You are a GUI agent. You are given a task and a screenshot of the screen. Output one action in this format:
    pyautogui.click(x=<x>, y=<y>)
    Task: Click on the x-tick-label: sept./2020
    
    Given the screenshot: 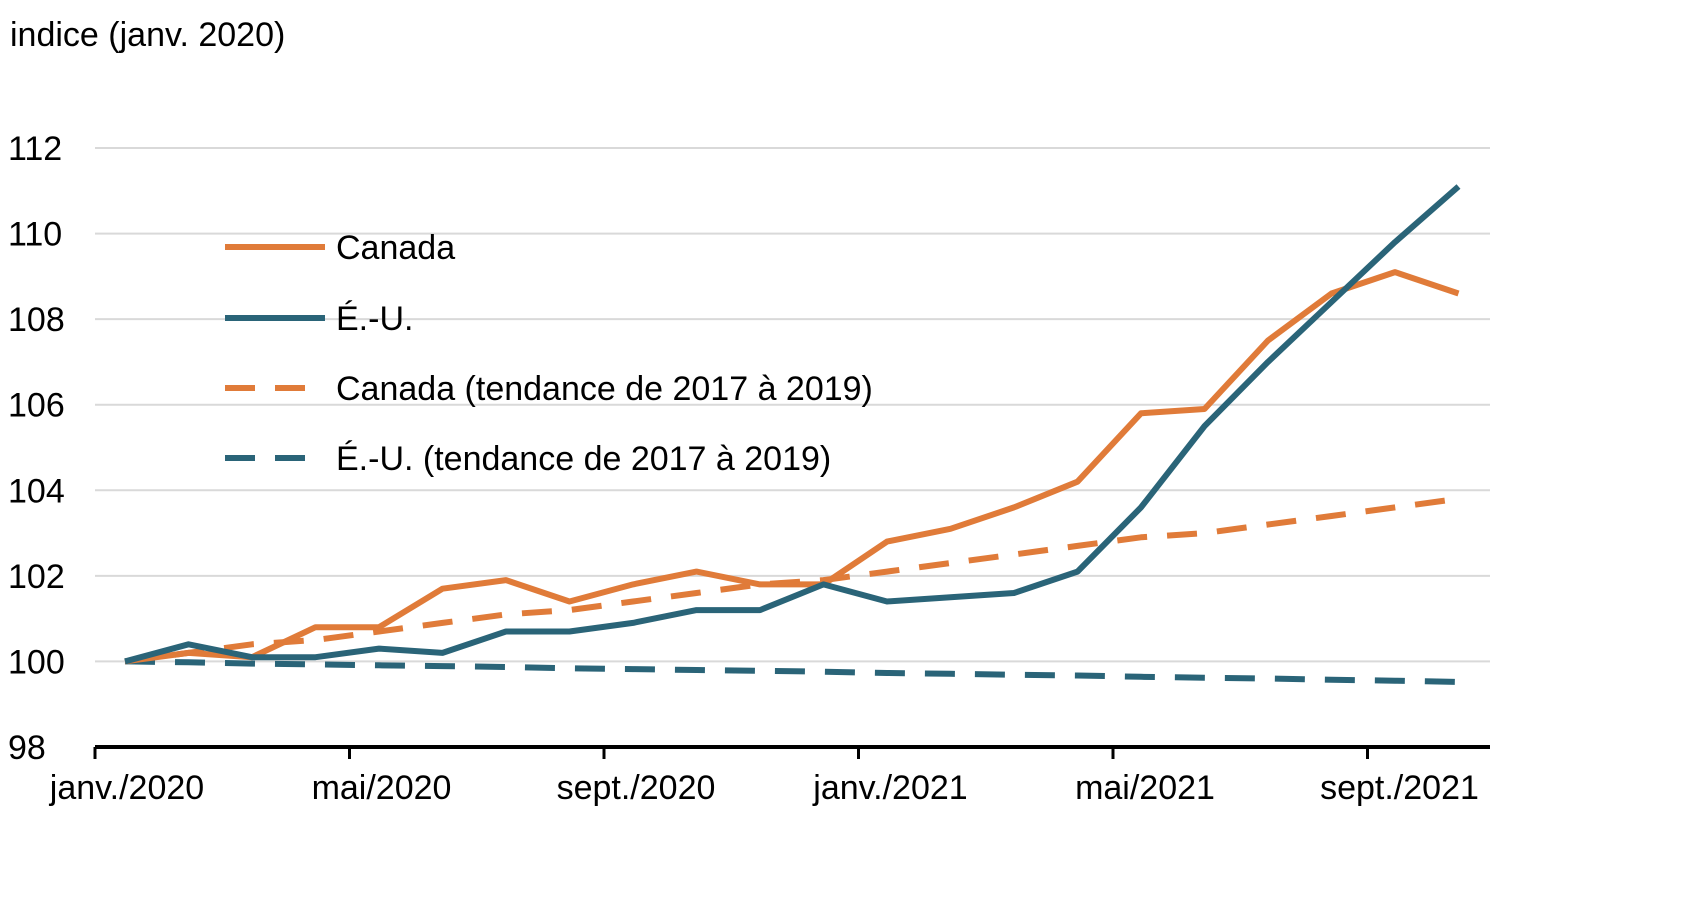 What is the action you would take?
    pyautogui.click(x=636, y=788)
    